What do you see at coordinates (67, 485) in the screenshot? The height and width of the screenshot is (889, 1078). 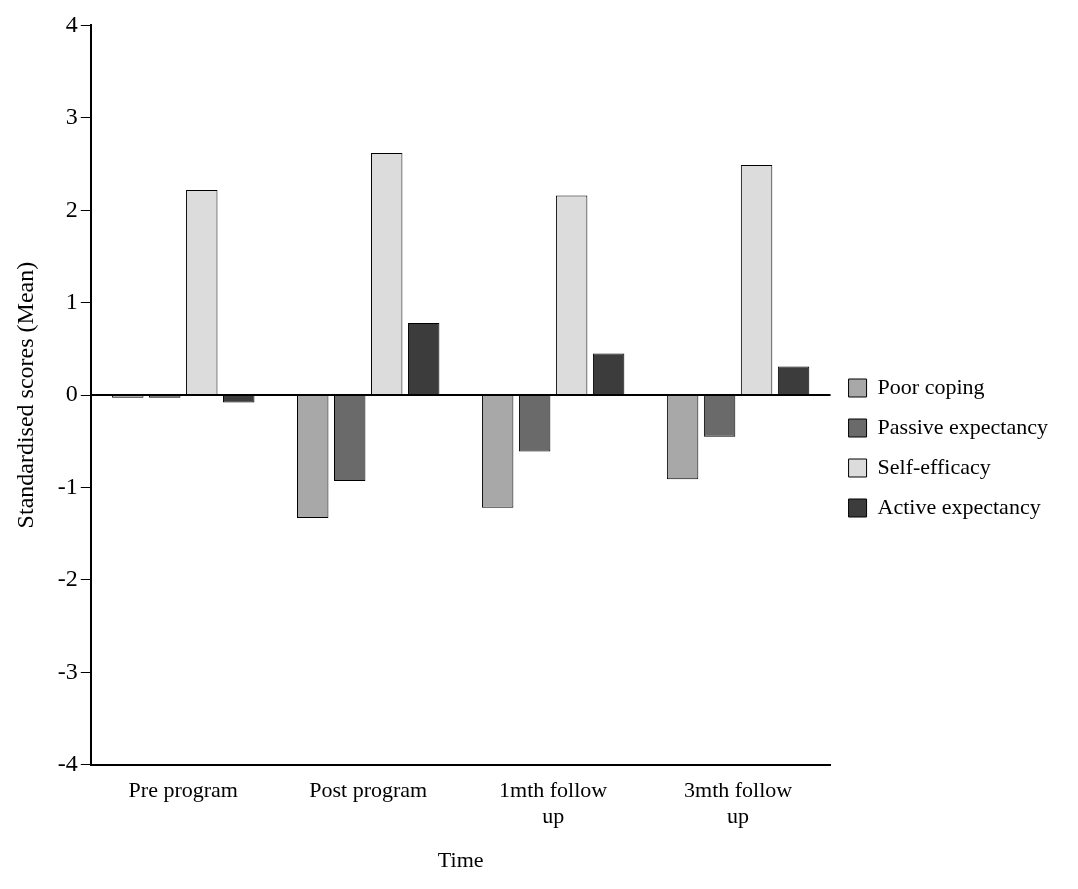 I see `y-tick-label: -1` at bounding box center [67, 485].